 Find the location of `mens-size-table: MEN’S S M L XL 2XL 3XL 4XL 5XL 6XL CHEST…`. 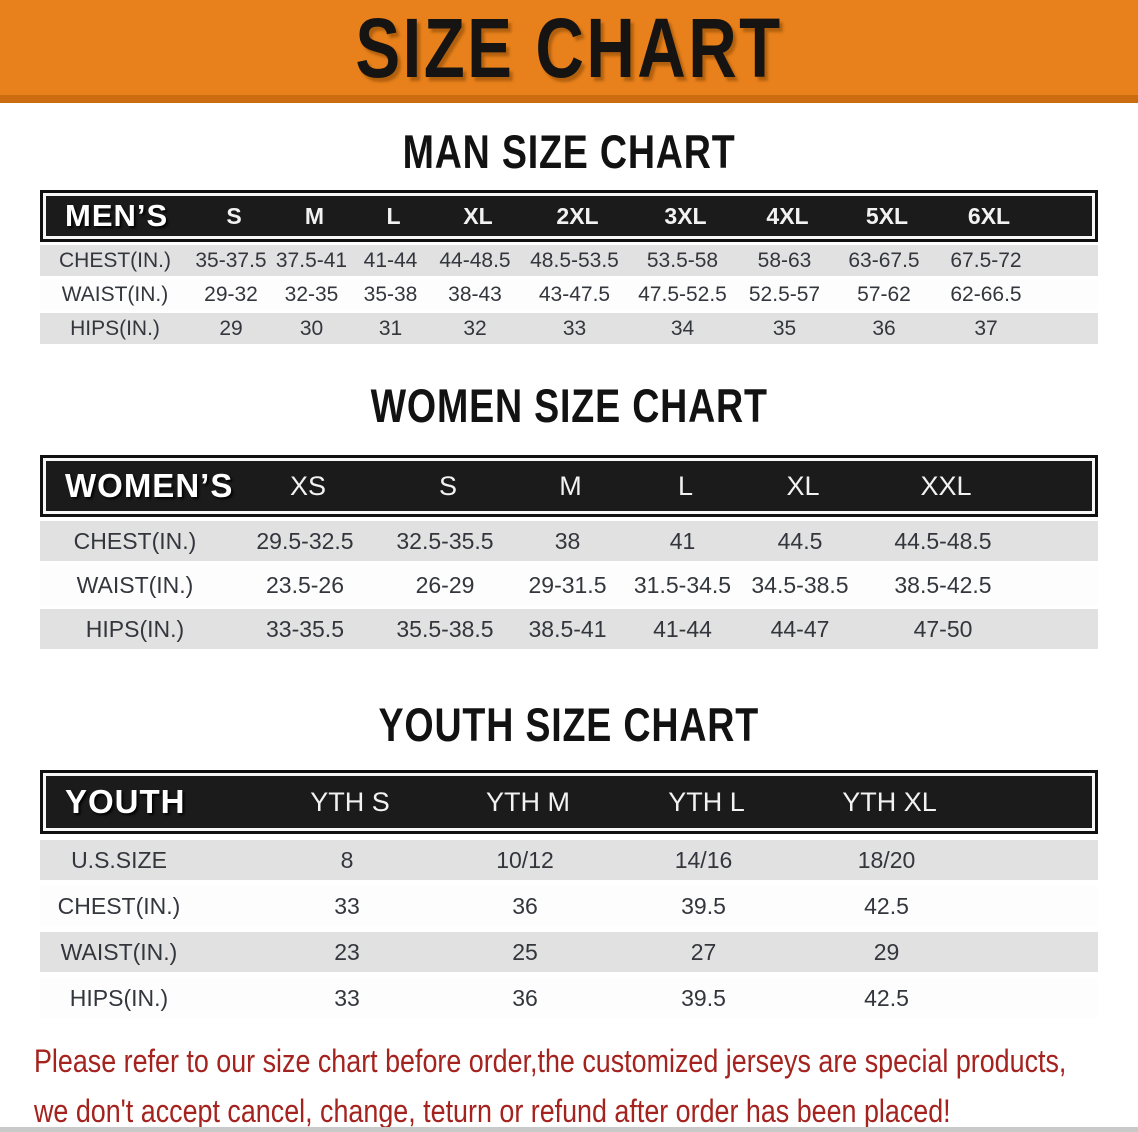

mens-size-table: MEN’S S M L XL 2XL 3XL 4XL 5XL 6XL CHEST… is located at coordinates (569, 267).